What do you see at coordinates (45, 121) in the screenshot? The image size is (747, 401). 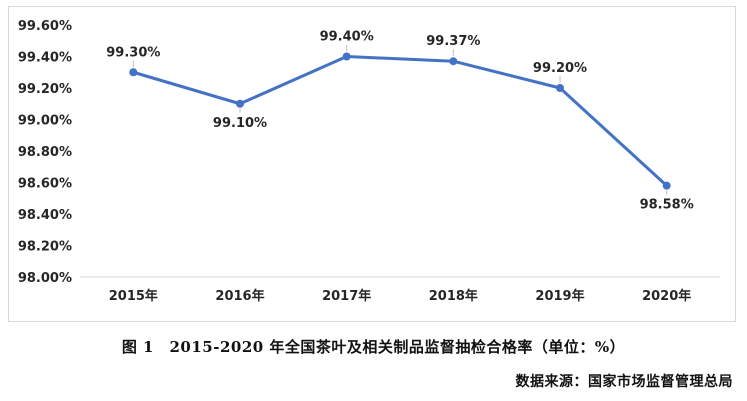 I see `y-tick-label: 99.00%` at bounding box center [45, 121].